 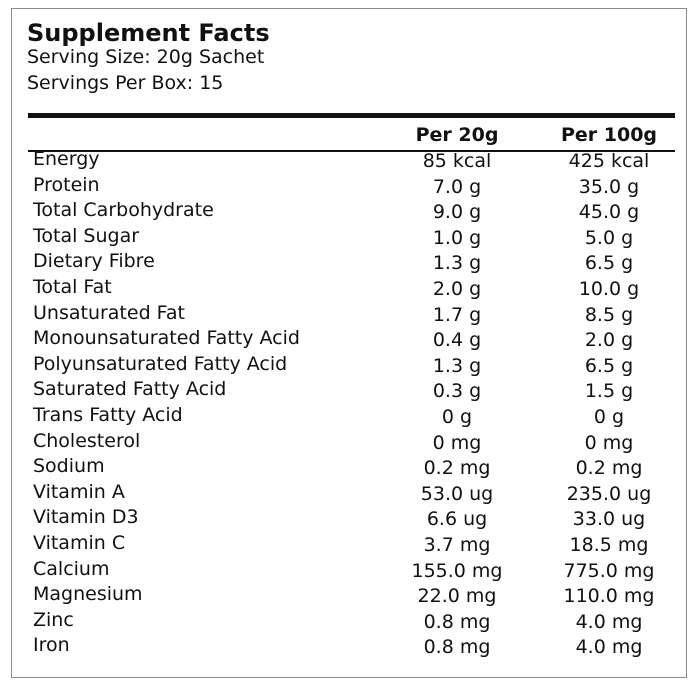 What do you see at coordinates (609, 544) in the screenshot?
I see `value-per-100g: 18.5 mg` at bounding box center [609, 544].